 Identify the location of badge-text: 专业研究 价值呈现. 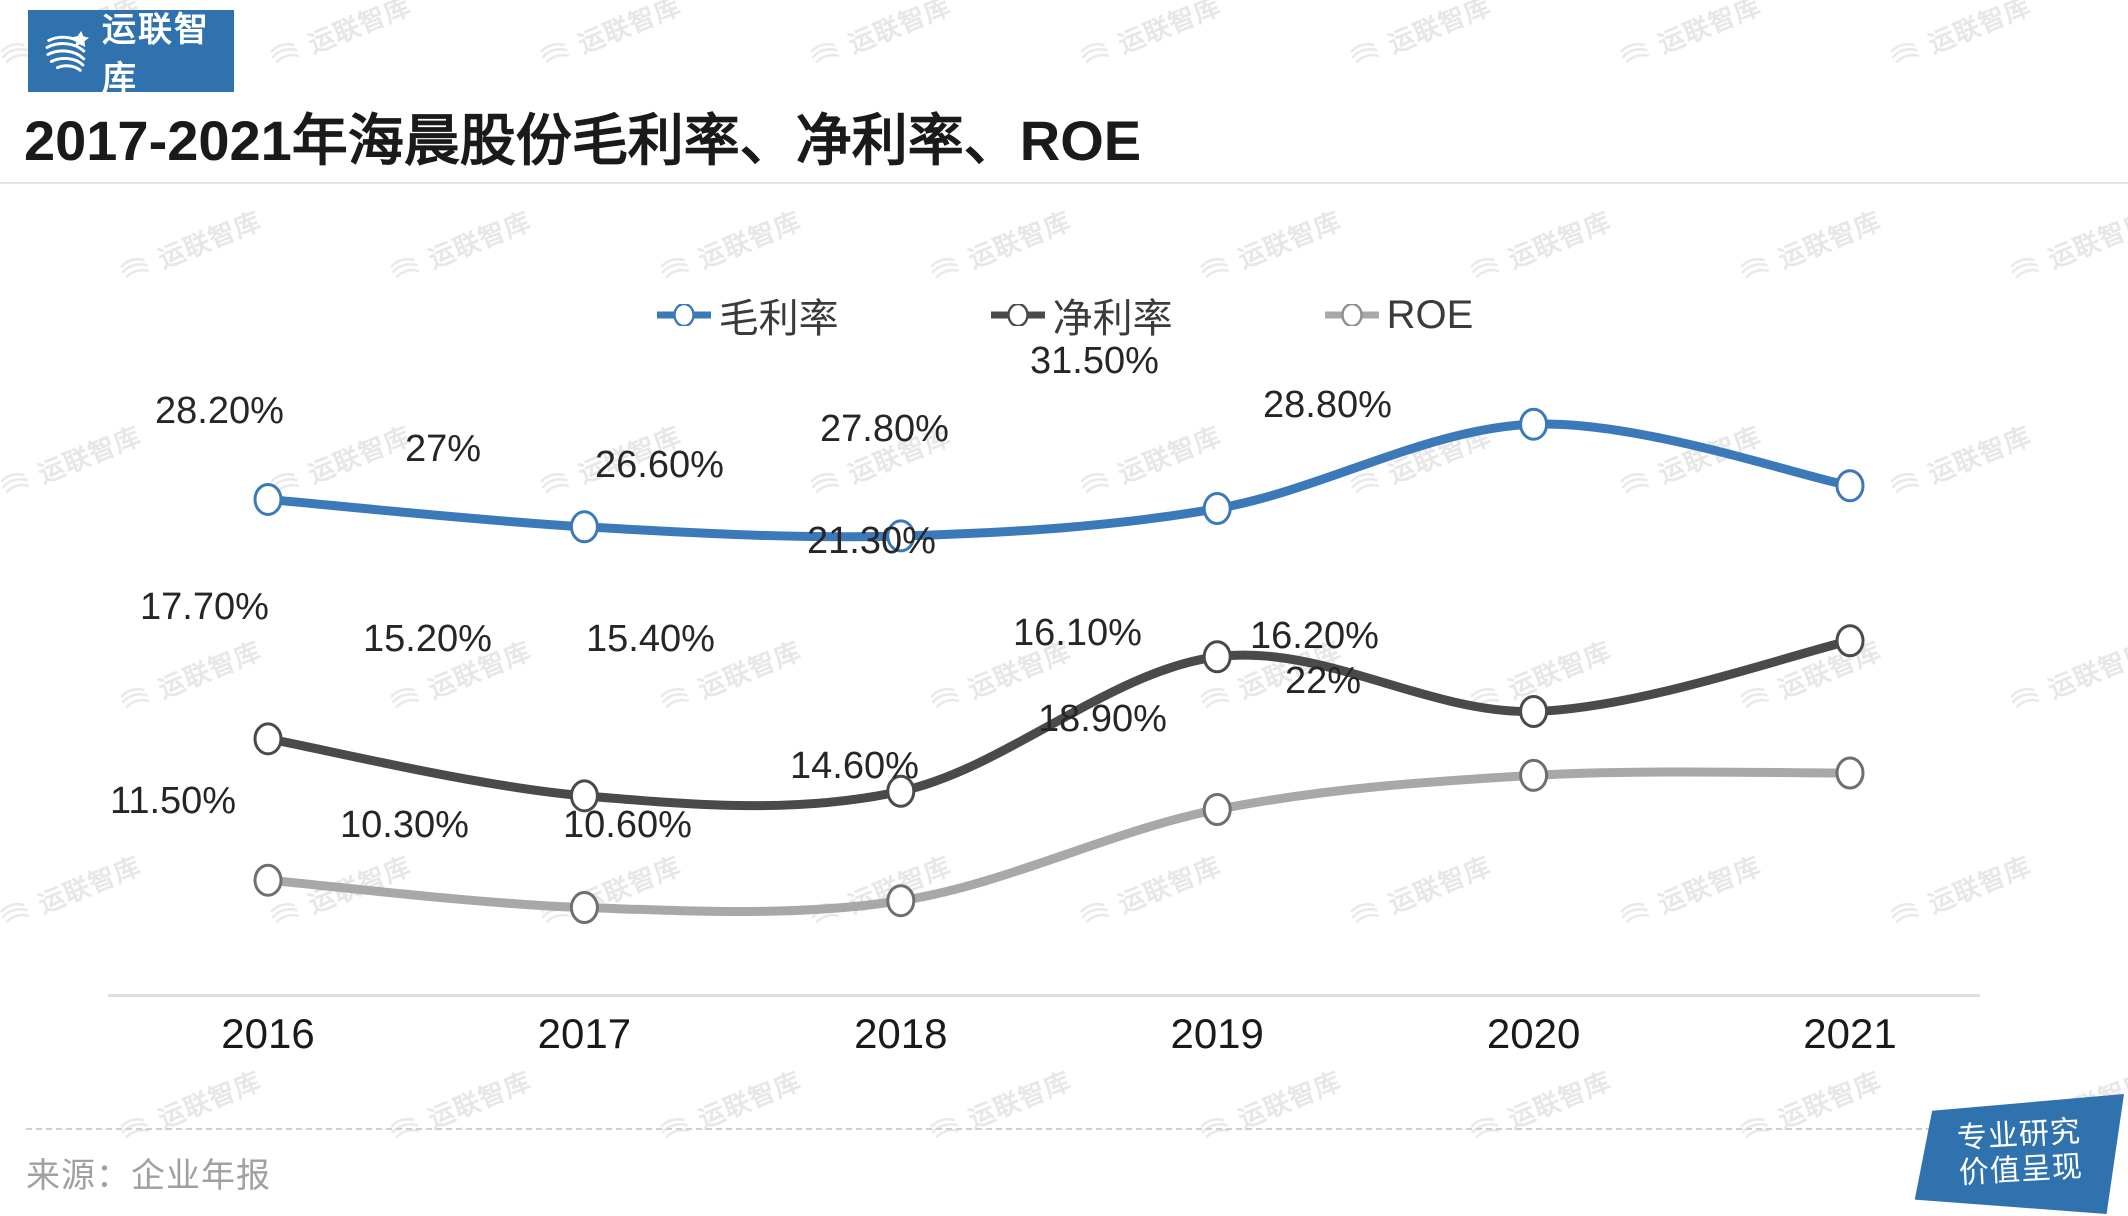
(2015, 1152).